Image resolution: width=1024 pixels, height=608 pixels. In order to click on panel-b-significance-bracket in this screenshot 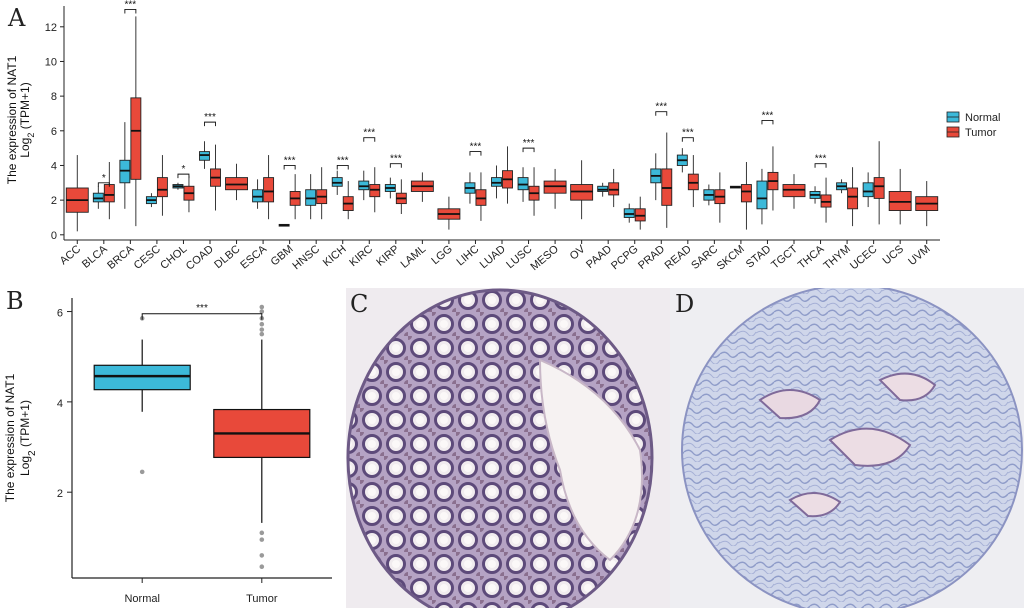, I will do `click(202, 316)`.